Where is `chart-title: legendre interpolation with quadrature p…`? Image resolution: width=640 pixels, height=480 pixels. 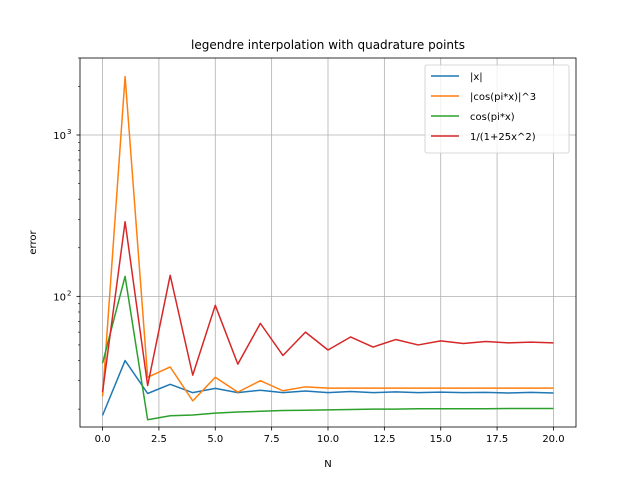
chart-title: legendre interpolation with quadrature p… is located at coordinates (328, 45).